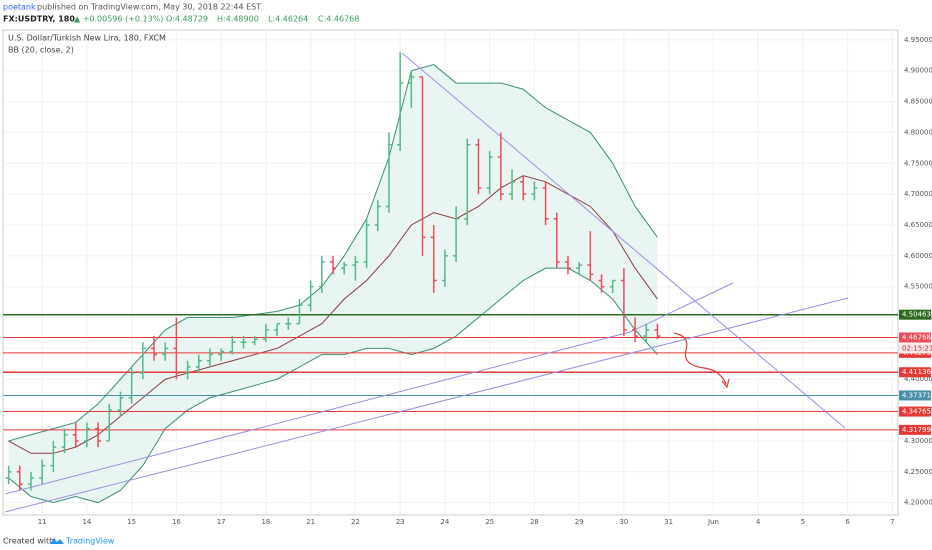  I want to click on y-tick-label: 4.55000, so click(918, 287).